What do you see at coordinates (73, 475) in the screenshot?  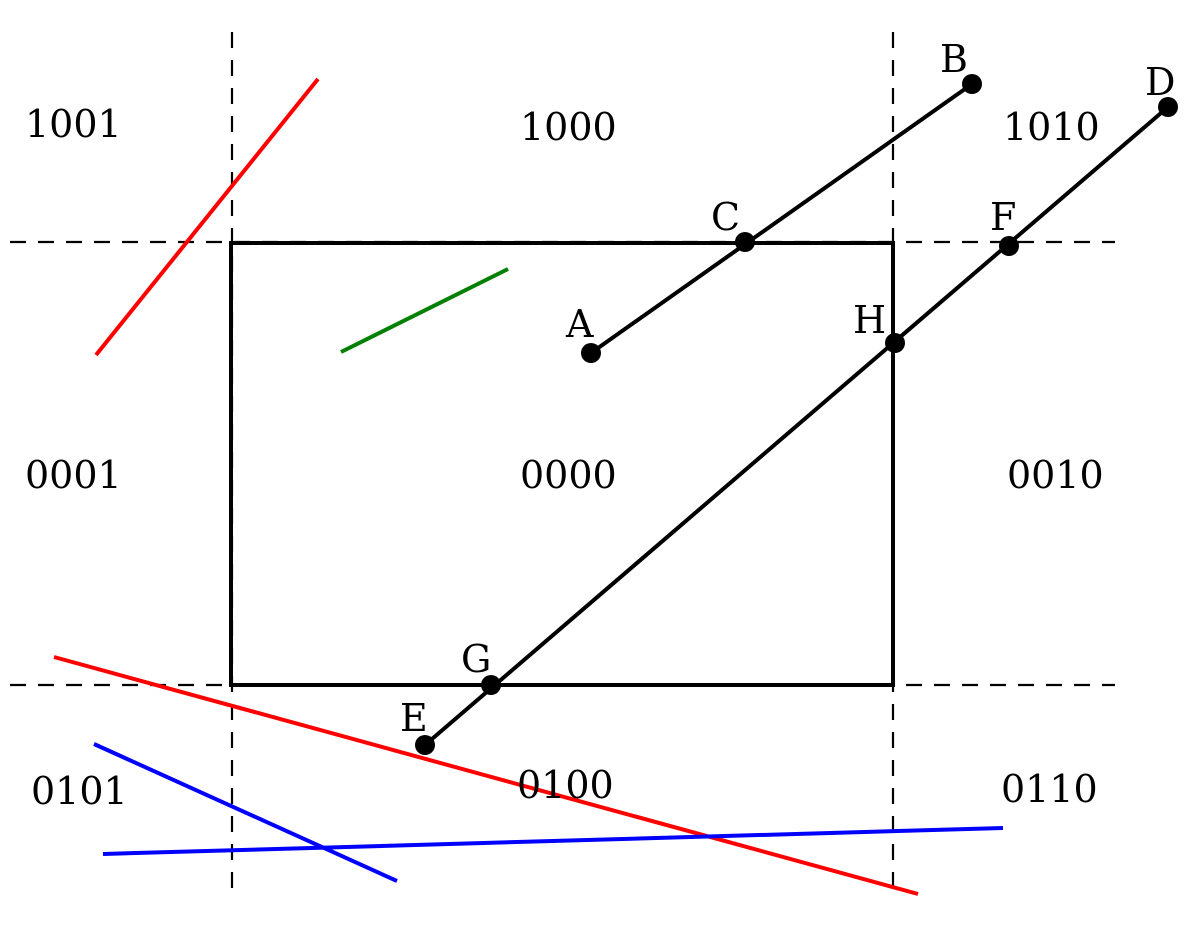 I see `region-0001: 0001` at bounding box center [73, 475].